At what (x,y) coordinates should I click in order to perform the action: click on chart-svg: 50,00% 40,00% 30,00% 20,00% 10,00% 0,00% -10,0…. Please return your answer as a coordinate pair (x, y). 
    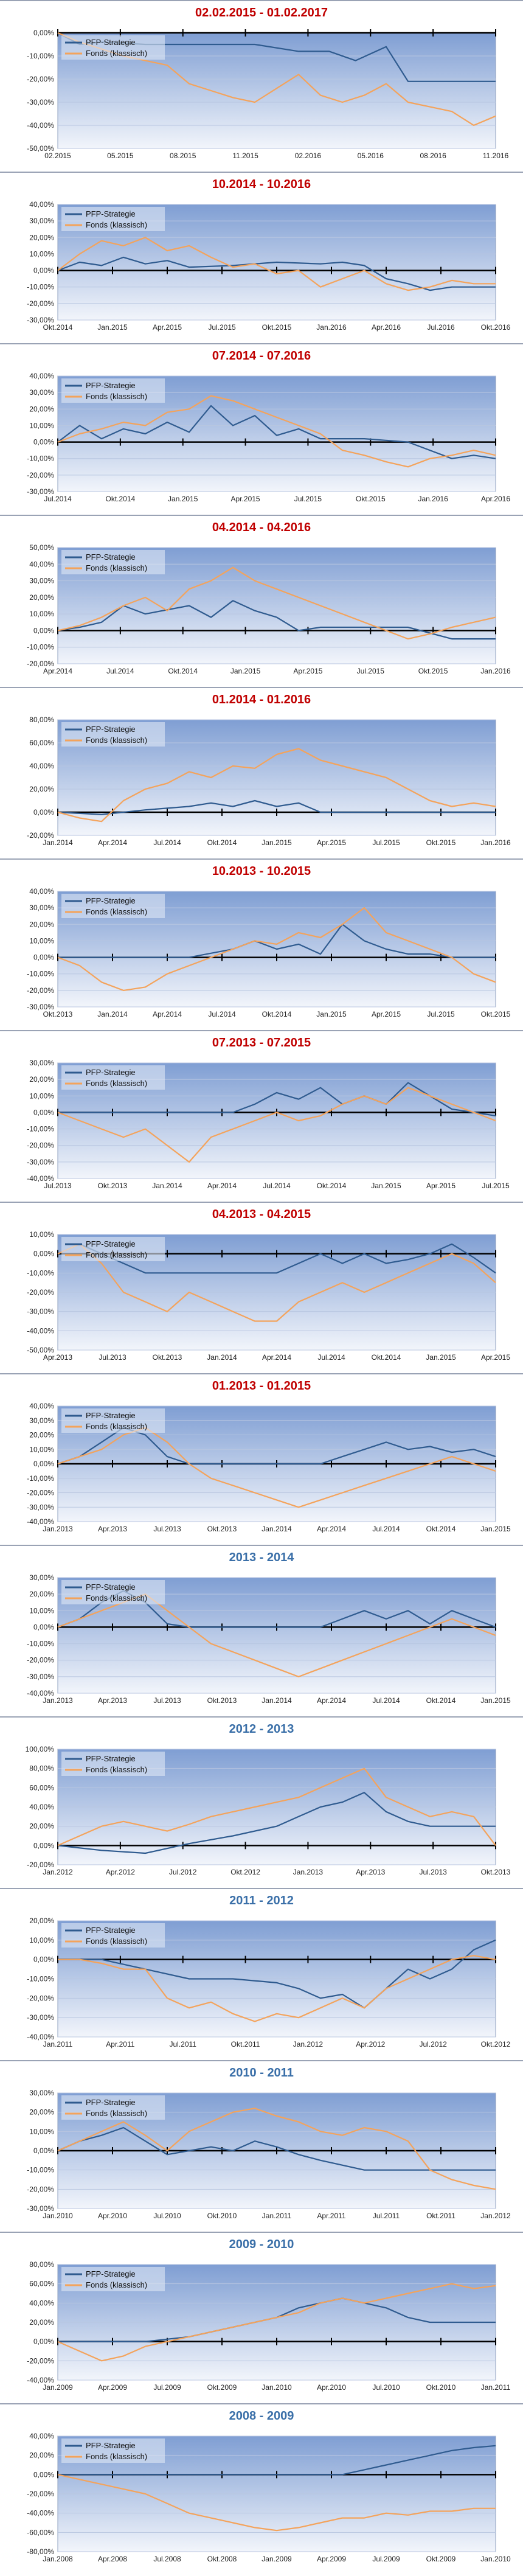
    Looking at the image, I should click on (269, 609).